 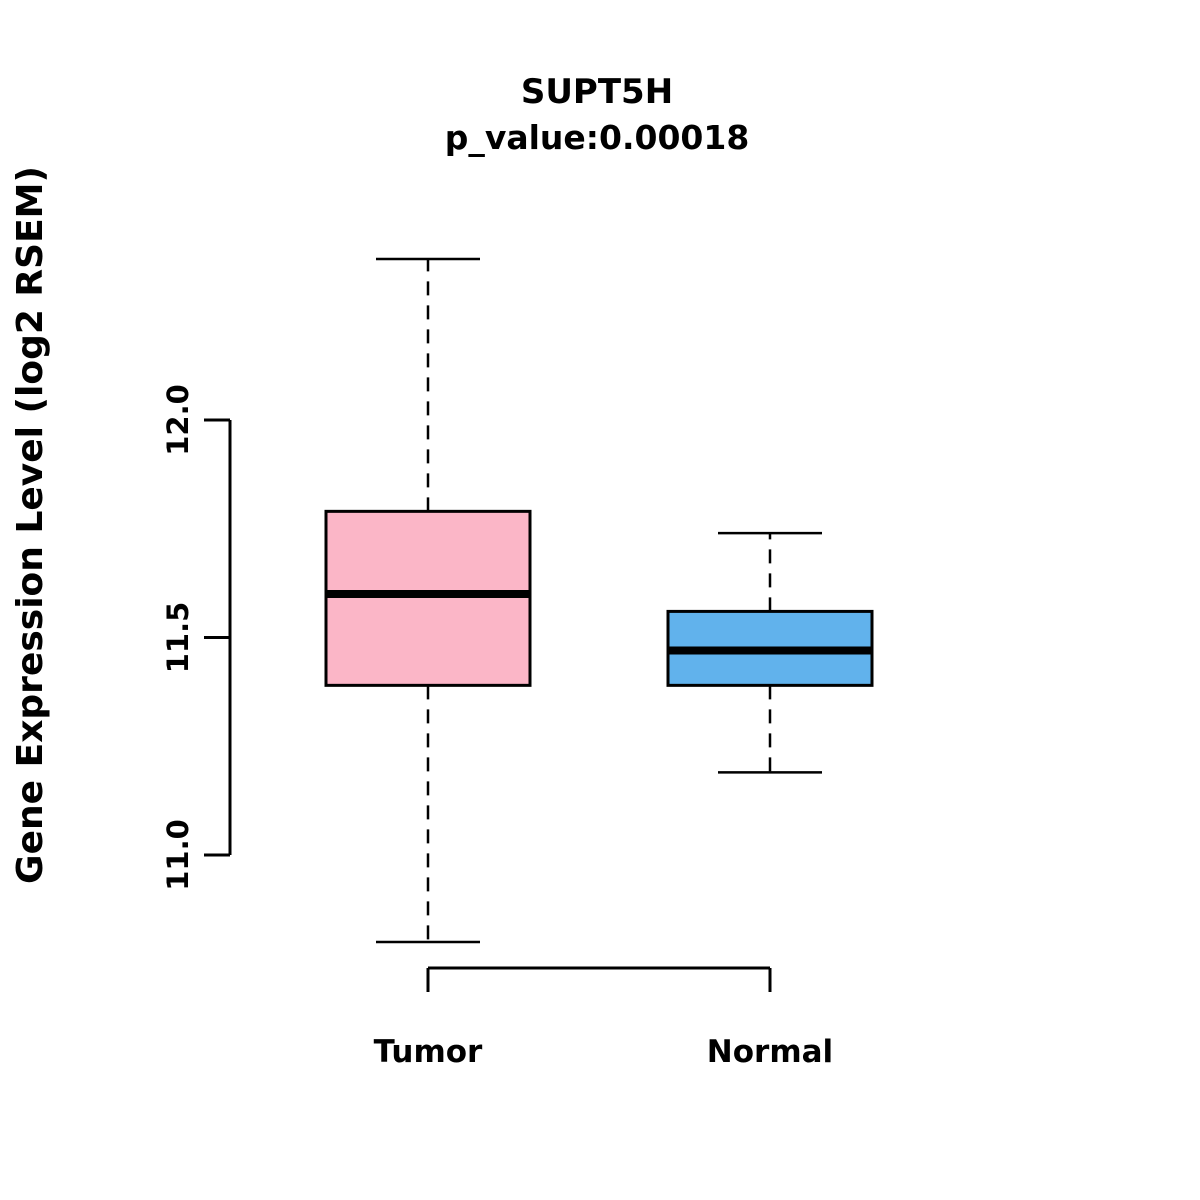 I want to click on y-tick-label: 11.0, so click(x=178, y=855).